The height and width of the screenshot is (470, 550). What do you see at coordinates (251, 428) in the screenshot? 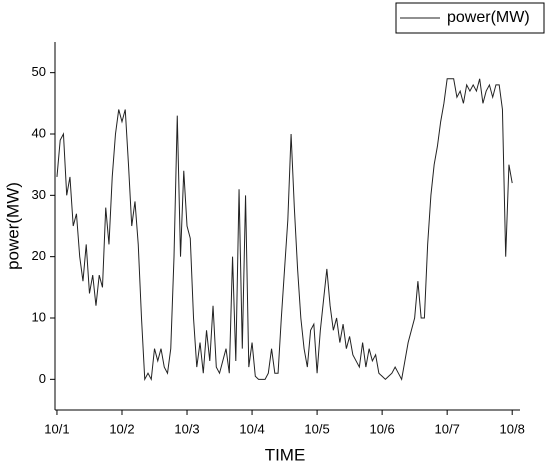
I see `x-tick-label: 10/4` at bounding box center [251, 428].